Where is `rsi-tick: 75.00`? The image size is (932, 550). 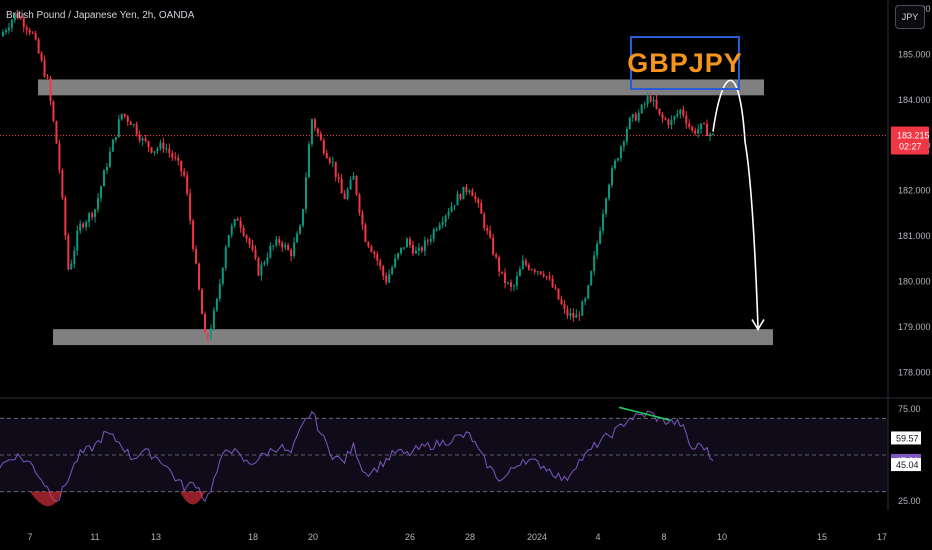
rsi-tick: 75.00 is located at coordinates (909, 409).